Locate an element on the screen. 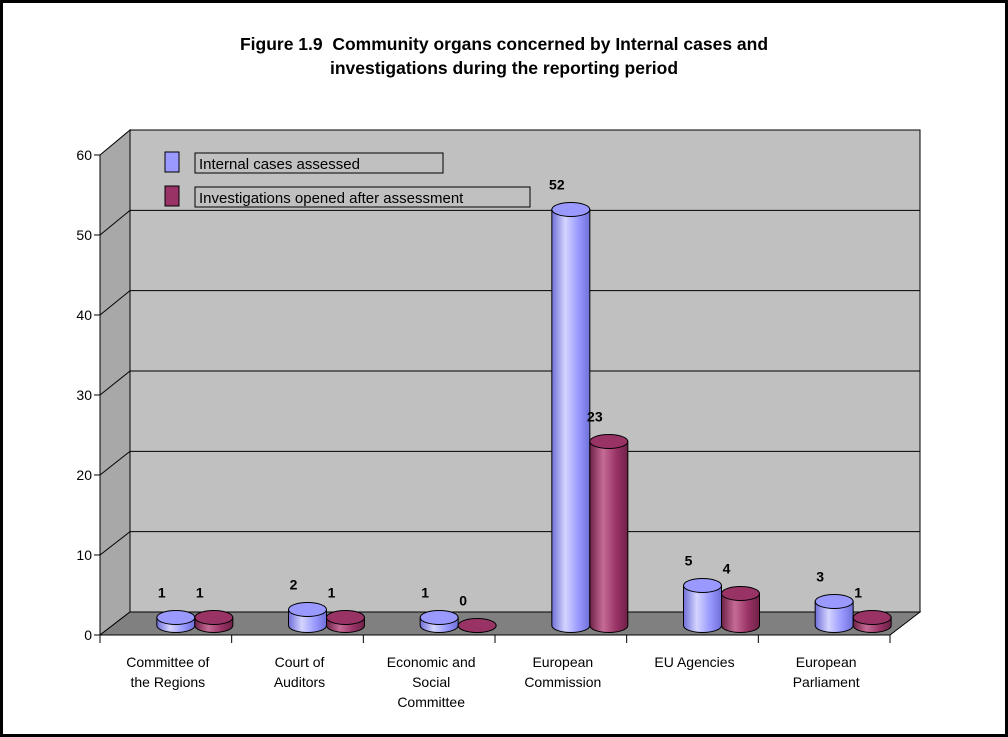 This screenshot has width=1008, height=737. y-tick-label: 20 is located at coordinates (84, 475).